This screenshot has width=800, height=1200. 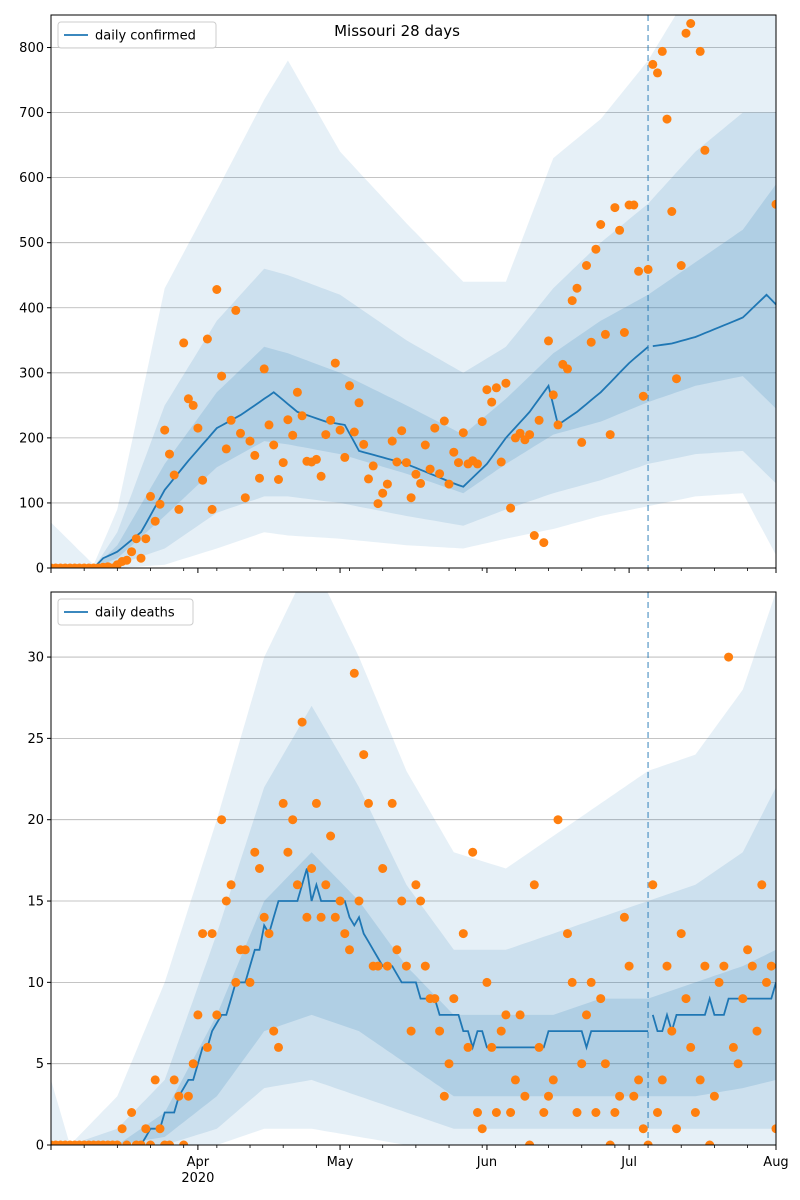 I want to click on x-tick-label: May, so click(x=340, y=1162).